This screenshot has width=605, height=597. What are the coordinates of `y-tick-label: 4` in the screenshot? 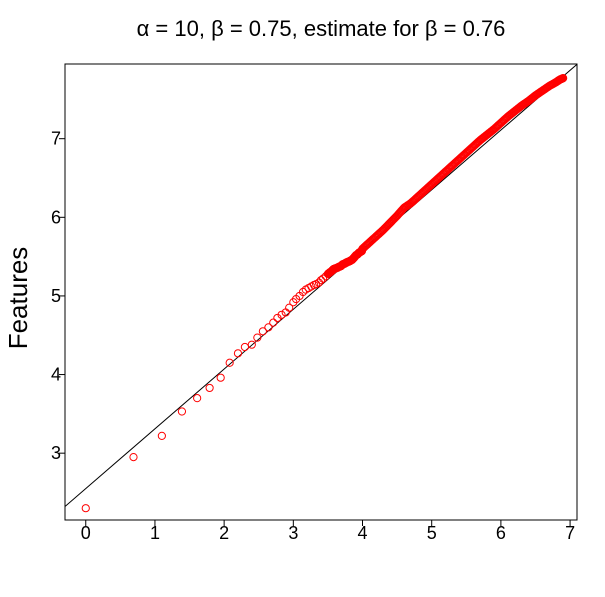 It's located at (56, 375).